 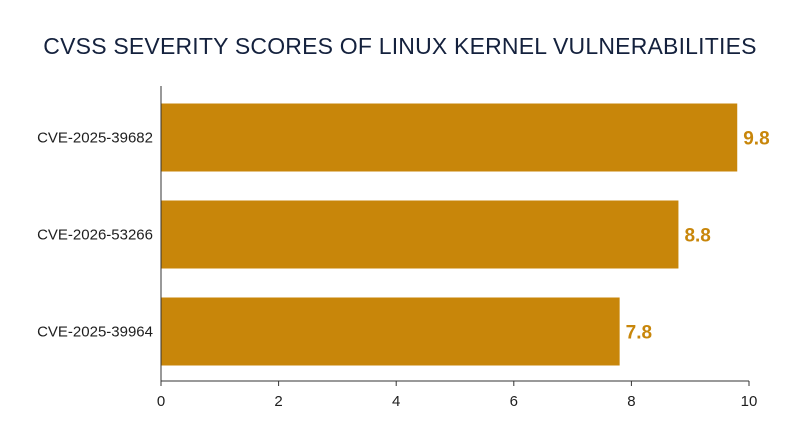 I want to click on x-tick-label: 6, so click(x=514, y=401).